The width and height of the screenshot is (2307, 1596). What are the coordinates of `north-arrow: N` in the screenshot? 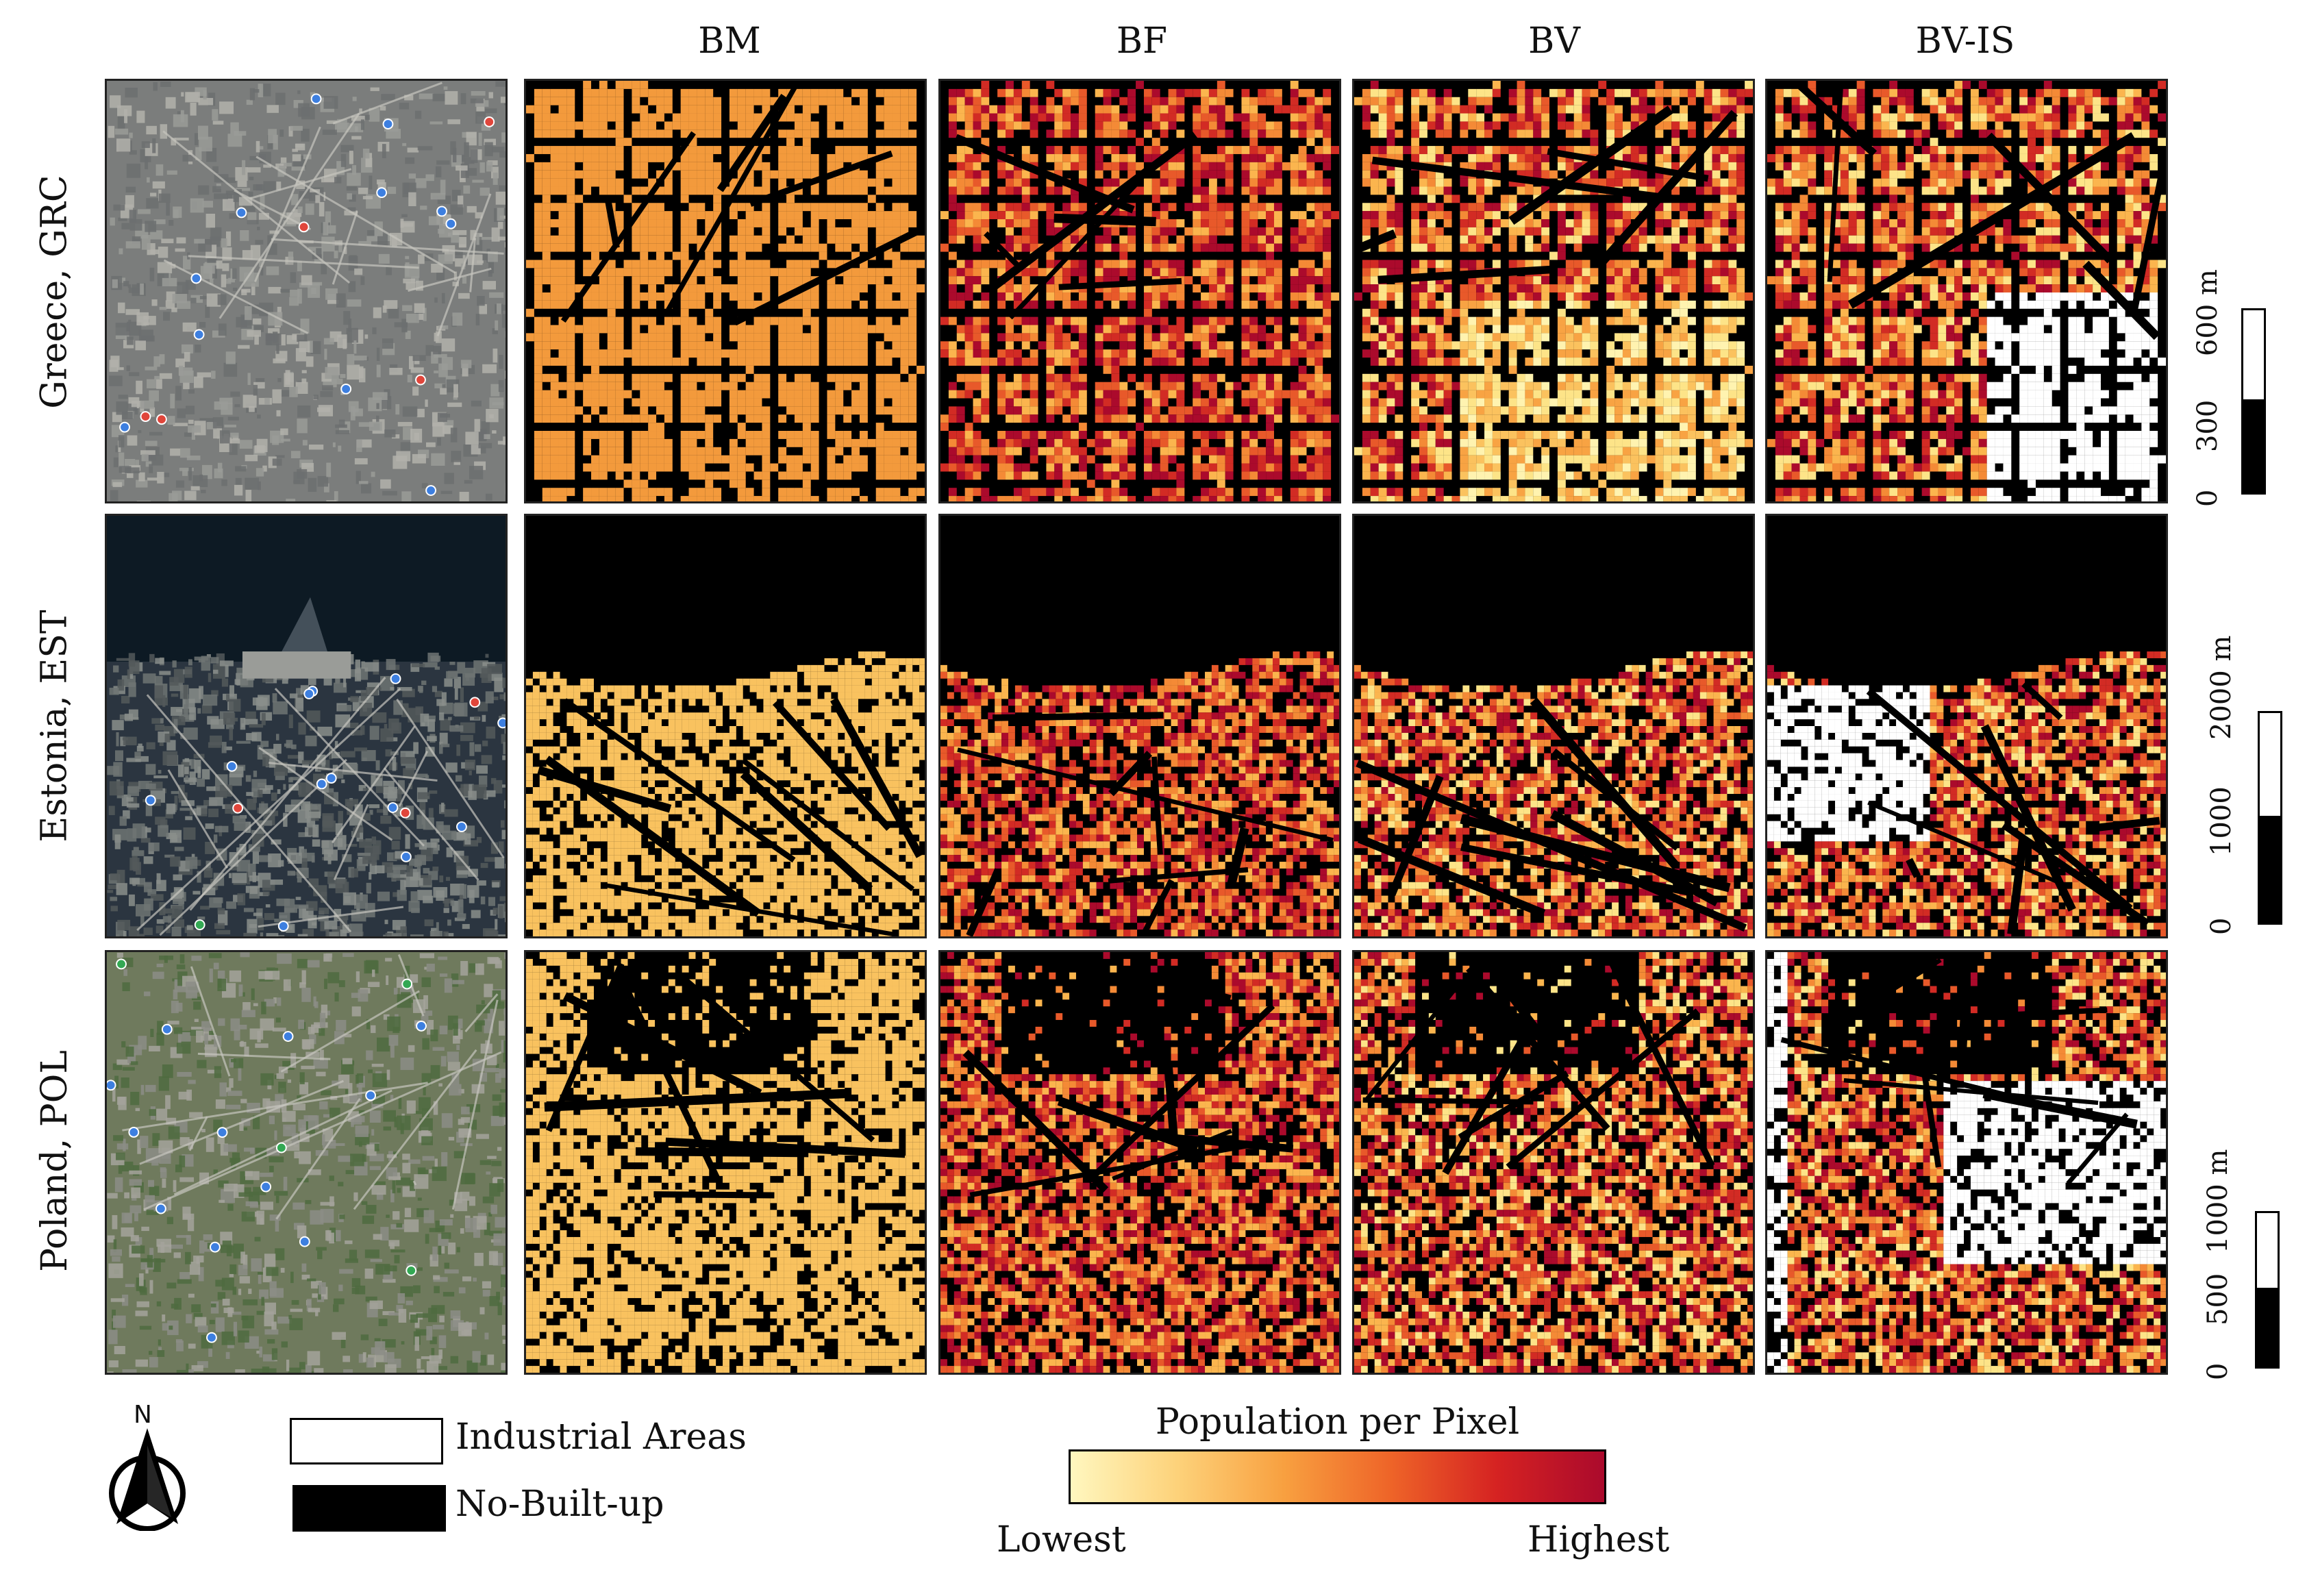 It's located at (147, 1466).